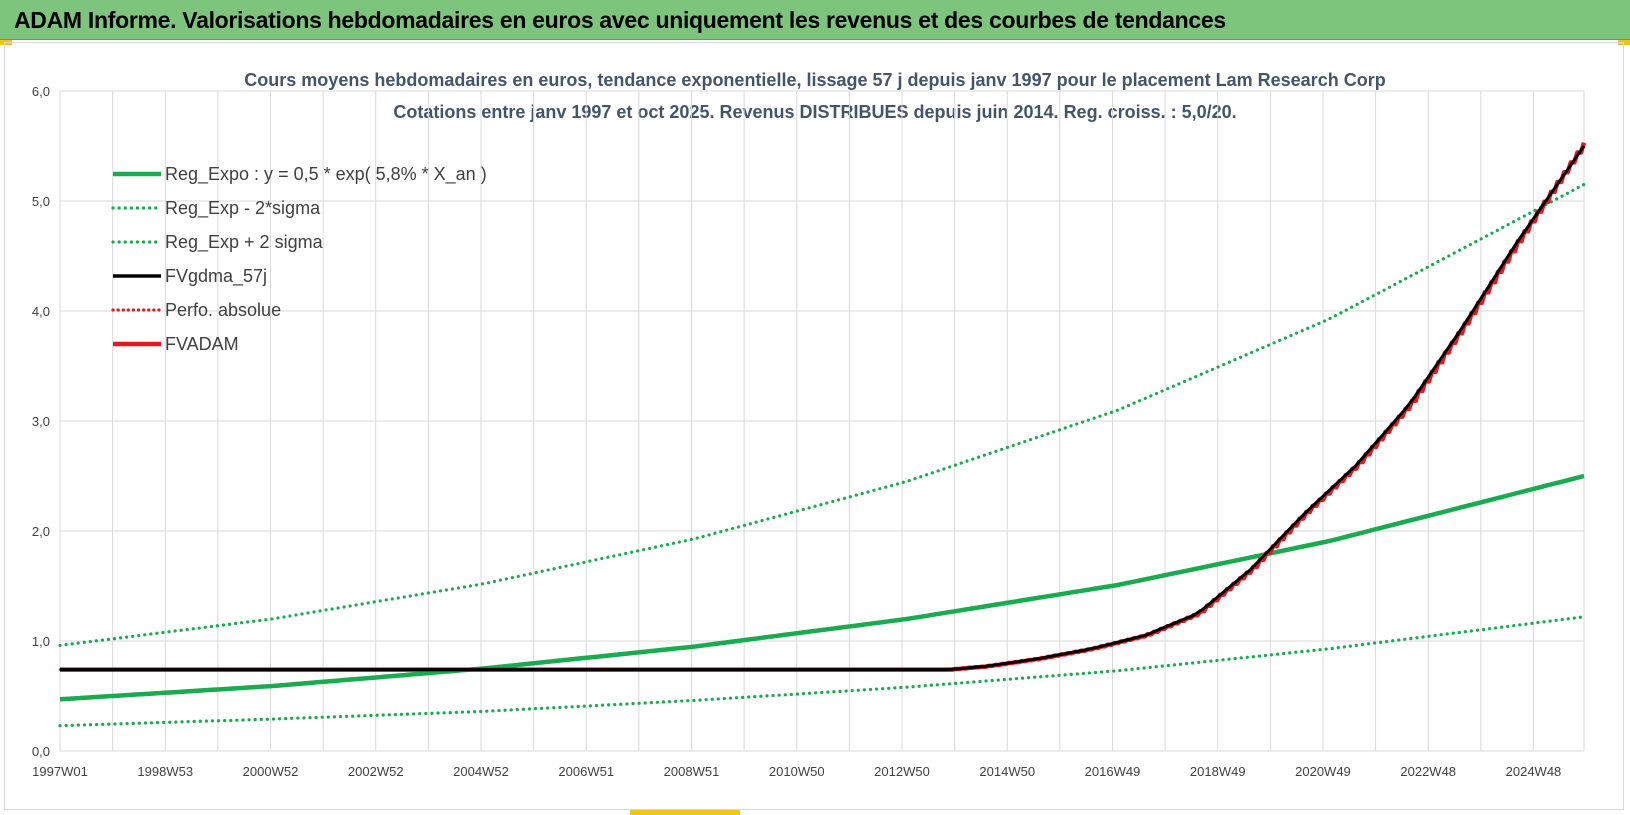 The image size is (1630, 815). Describe the element at coordinates (41, 641) in the screenshot. I see `y-tick-label: 1,0` at that location.